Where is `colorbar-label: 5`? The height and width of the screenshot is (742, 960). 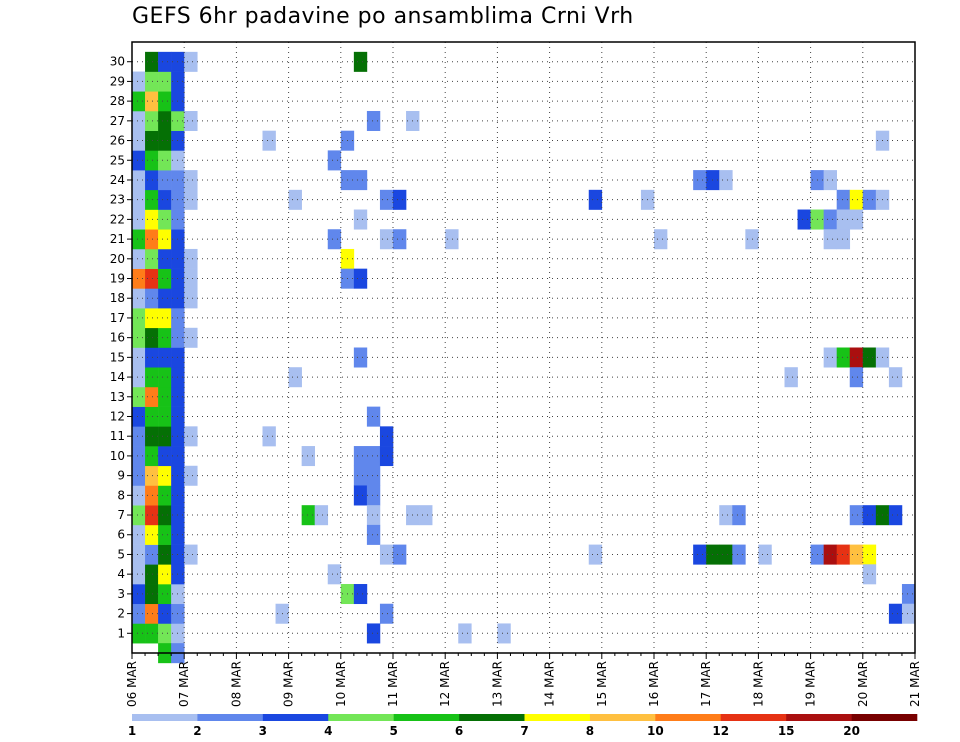 colorbar-label: 5 is located at coordinates (393, 731).